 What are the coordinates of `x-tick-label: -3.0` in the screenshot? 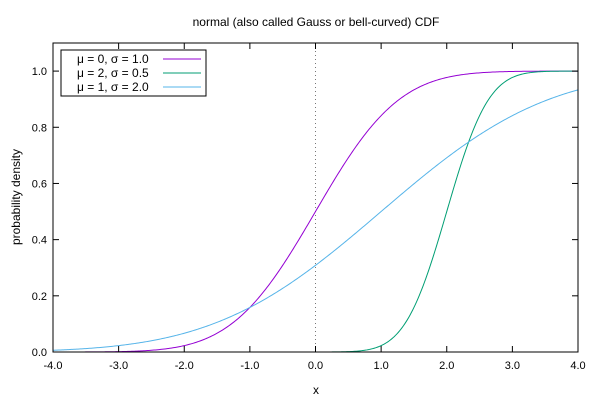 It's located at (118, 366).